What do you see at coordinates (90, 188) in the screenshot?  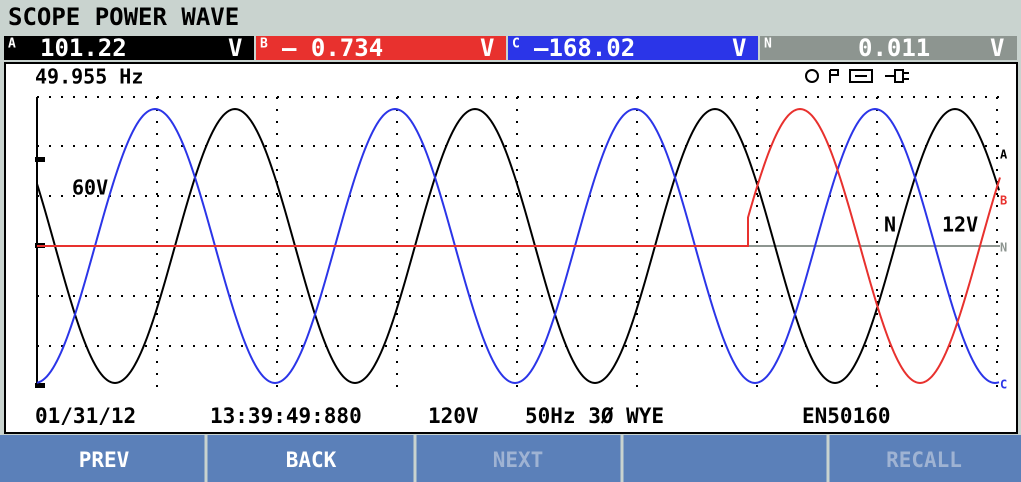 I see `scale-left: 60V` at bounding box center [90, 188].